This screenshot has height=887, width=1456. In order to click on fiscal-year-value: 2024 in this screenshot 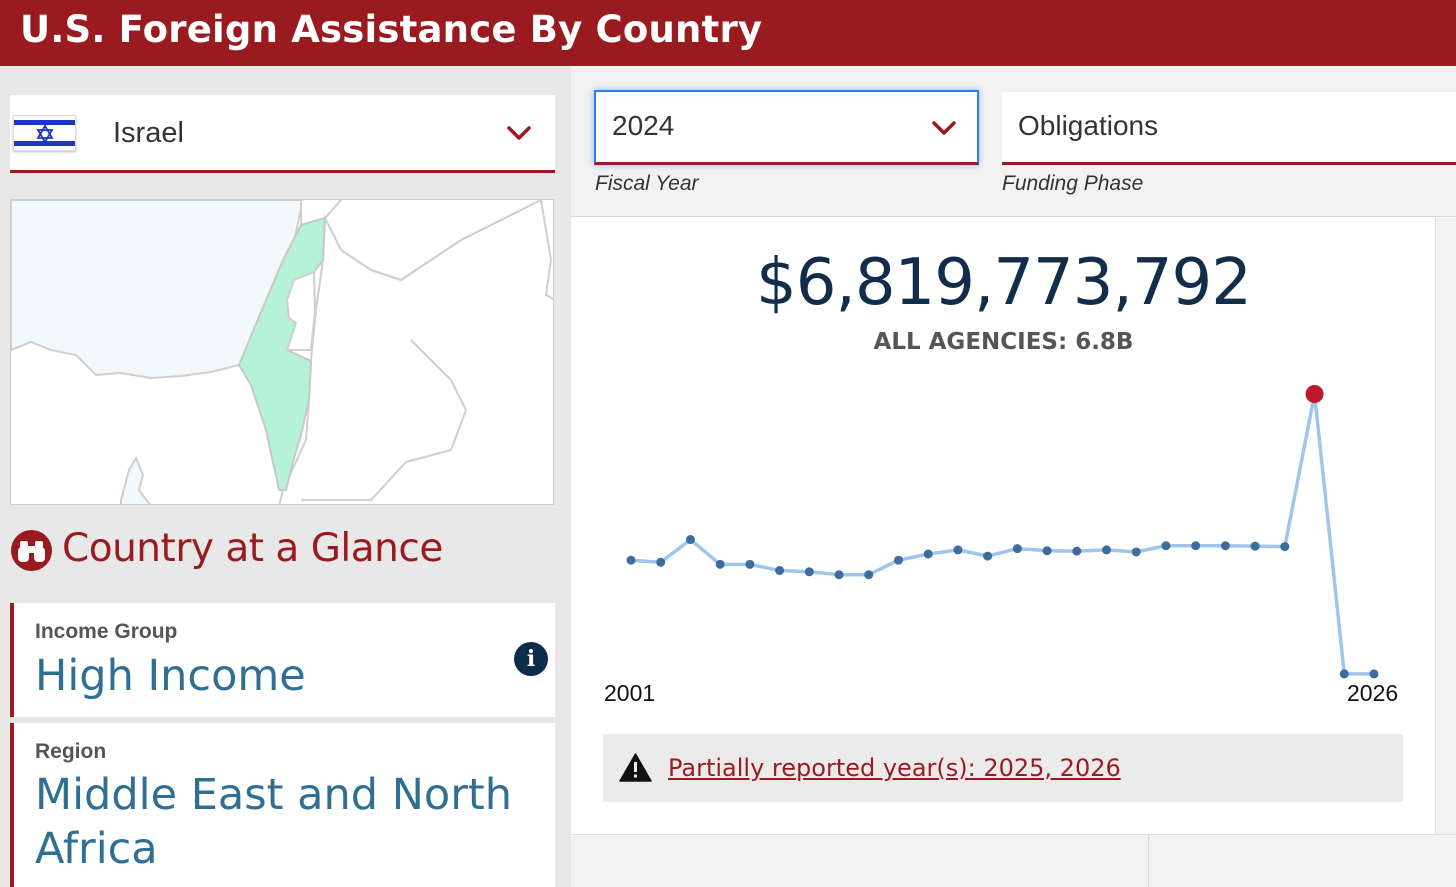, I will do `click(643, 125)`.